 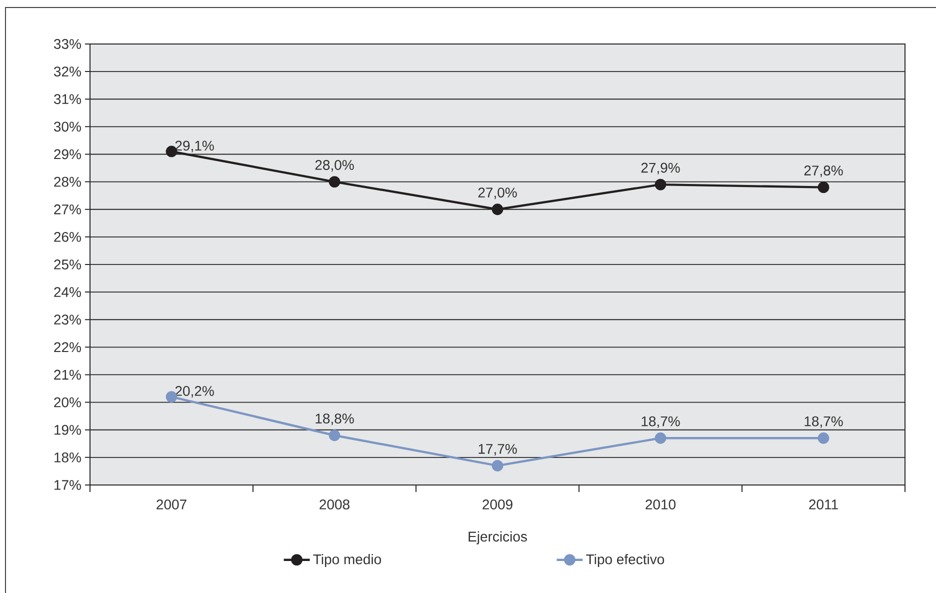 I want to click on y-tick-label: 17%, so click(x=67, y=485).